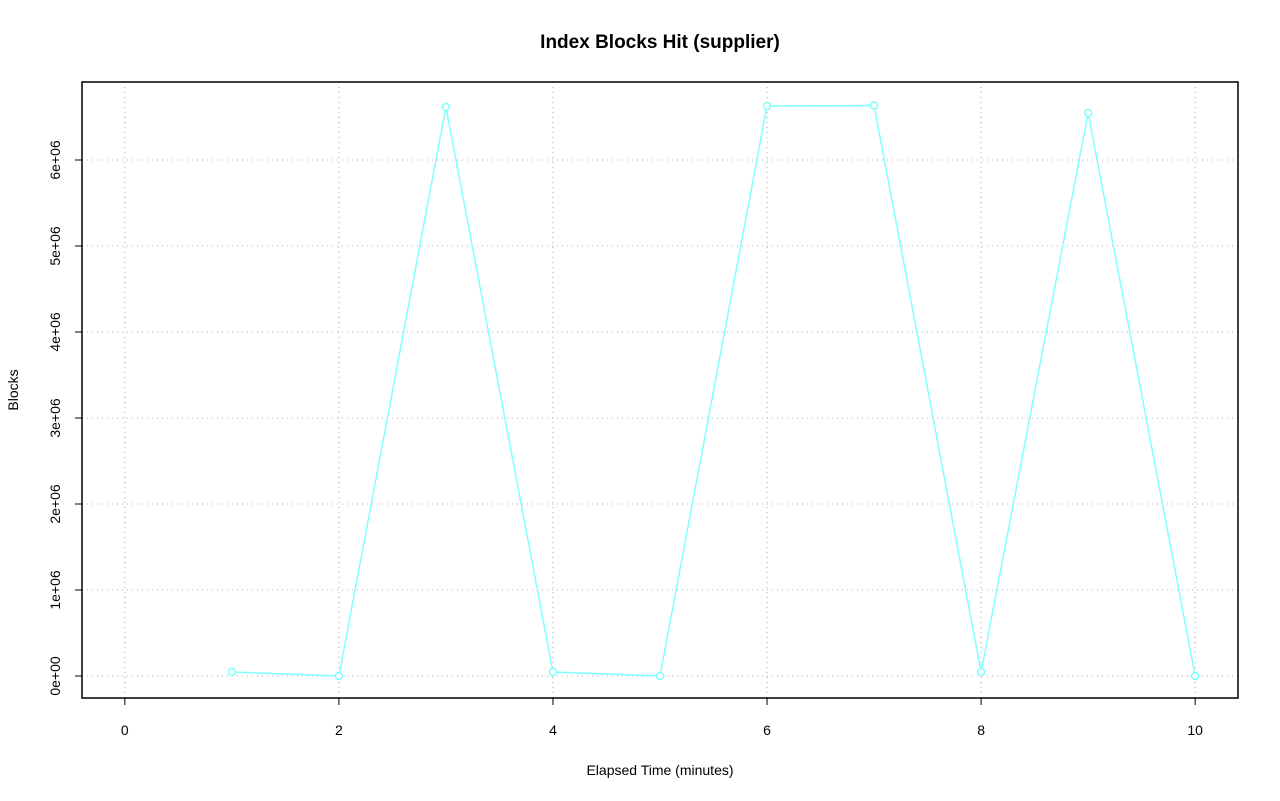  What do you see at coordinates (55, 590) in the screenshot?
I see `y-tick-label: 1e+06` at bounding box center [55, 590].